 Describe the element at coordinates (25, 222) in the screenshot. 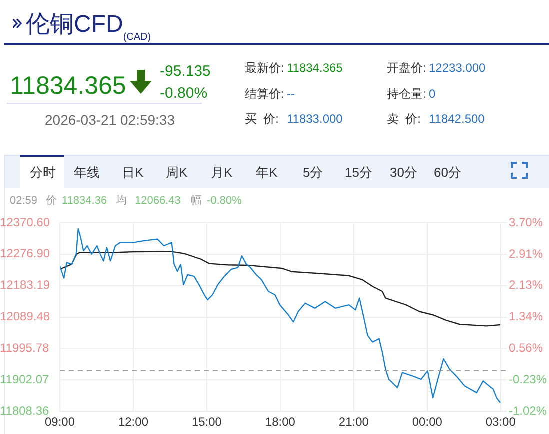

I see `y-tick-label: 12370.60` at that location.